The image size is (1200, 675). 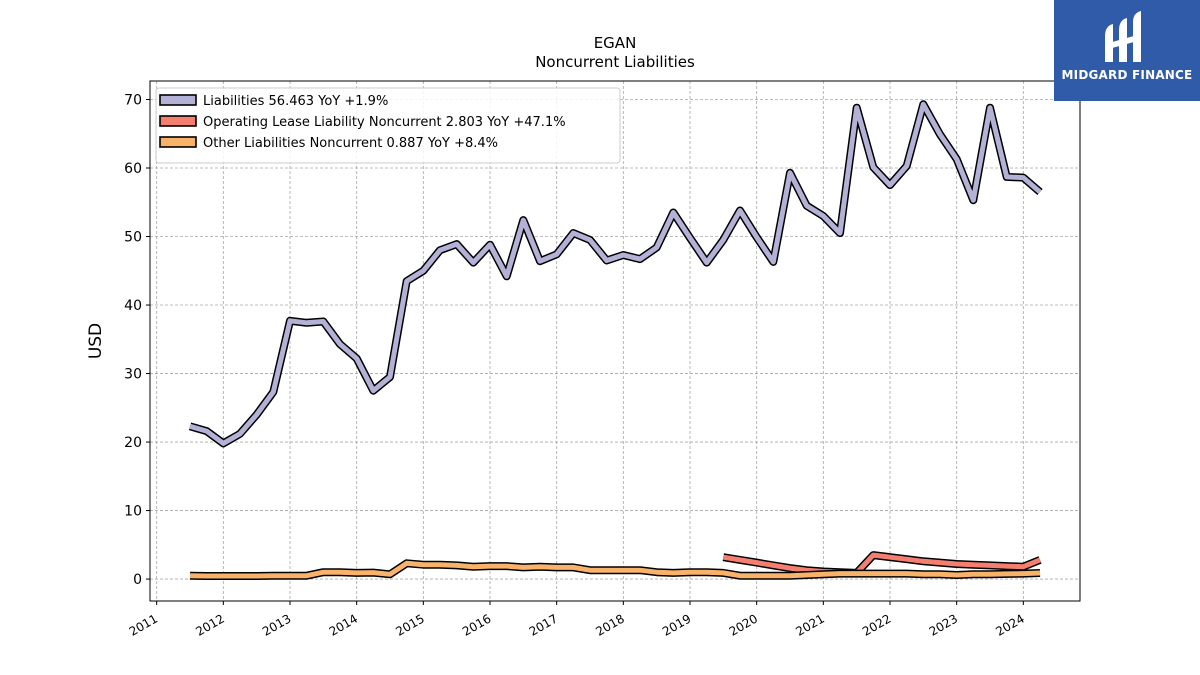 What do you see at coordinates (409, 624) in the screenshot?
I see `x-tick-label: 2015` at bounding box center [409, 624].